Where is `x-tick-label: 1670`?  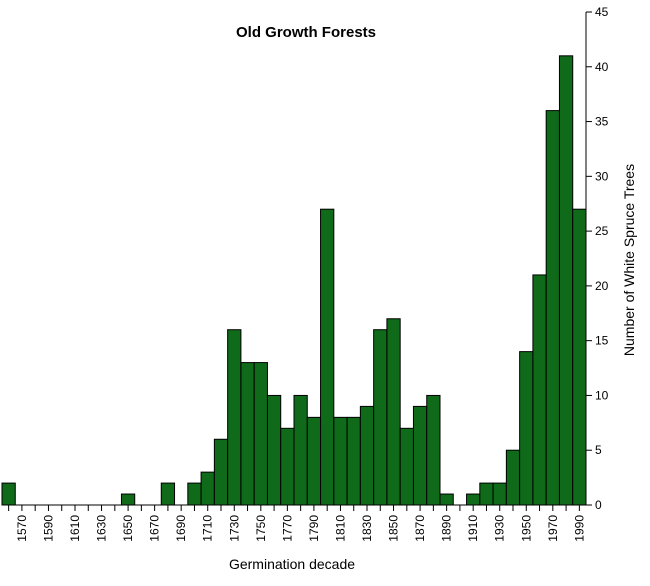
x-tick-label: 1670 is located at coordinates (155, 528).